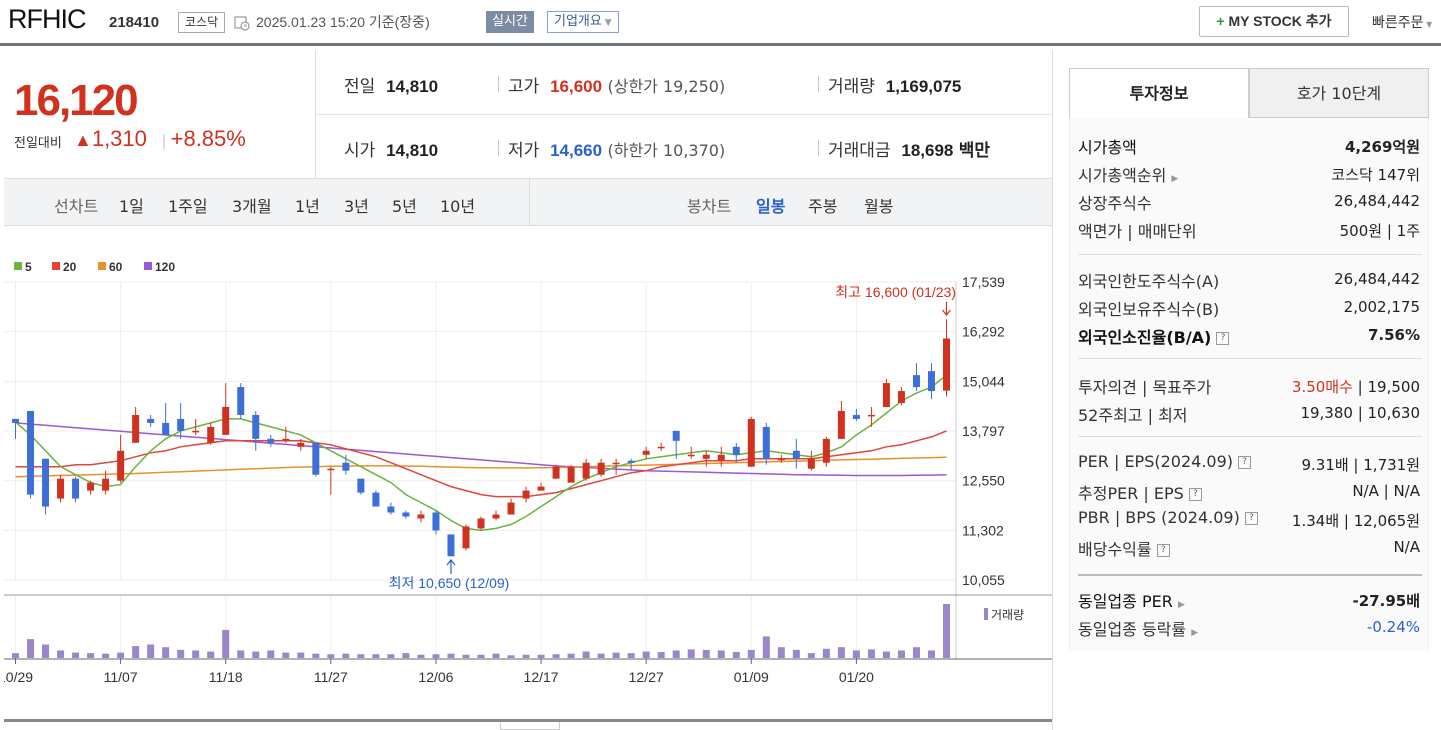 Image resolution: width=1441 pixels, height=730 pixels. What do you see at coordinates (1107, 147) in the screenshot?
I see `market-cap-label: 시가총액` at bounding box center [1107, 147].